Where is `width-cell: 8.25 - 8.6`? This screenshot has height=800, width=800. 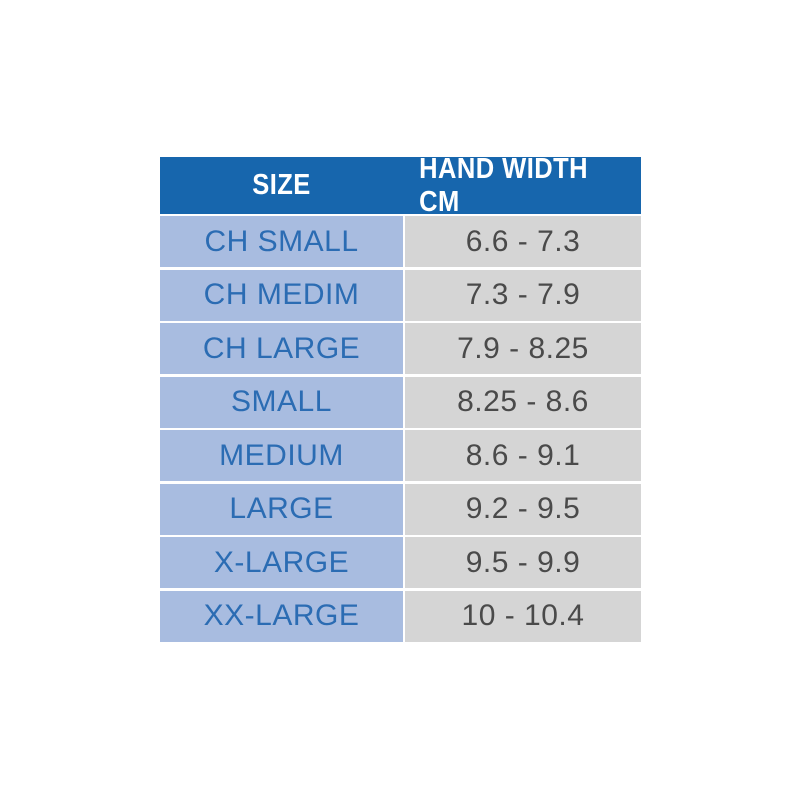 width-cell: 8.25 - 8.6 is located at coordinates (523, 402).